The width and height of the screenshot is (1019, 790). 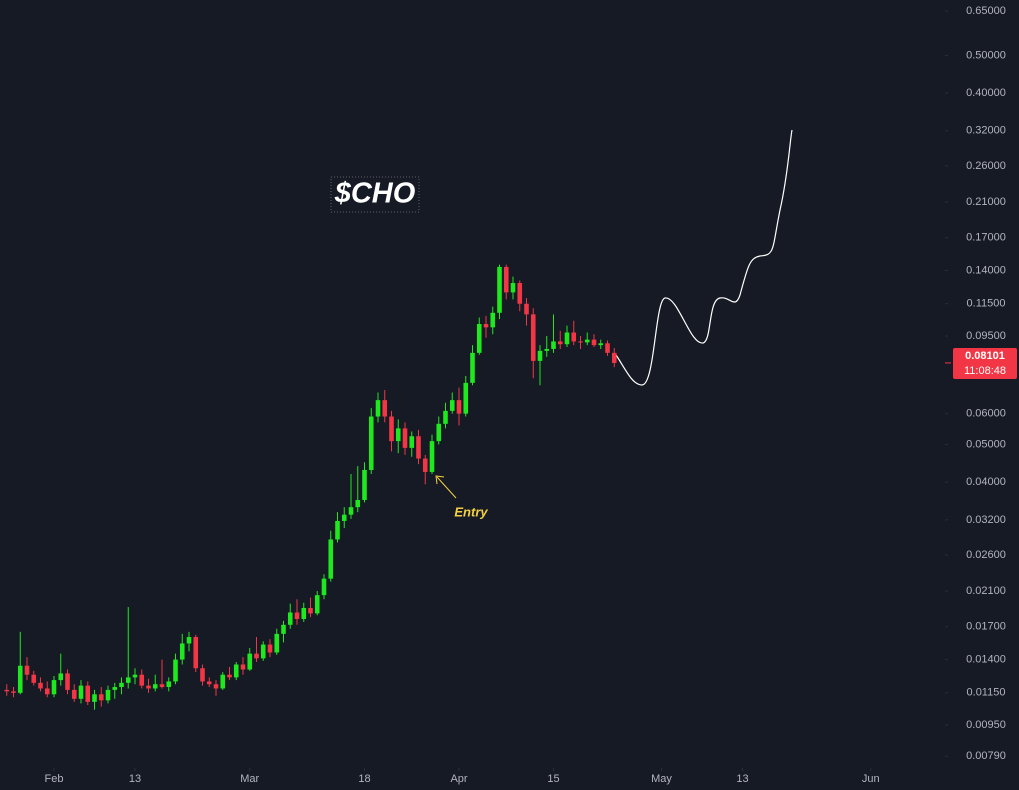 What do you see at coordinates (986, 627) in the screenshot?
I see `y-tick-label: 0.01700` at bounding box center [986, 627].